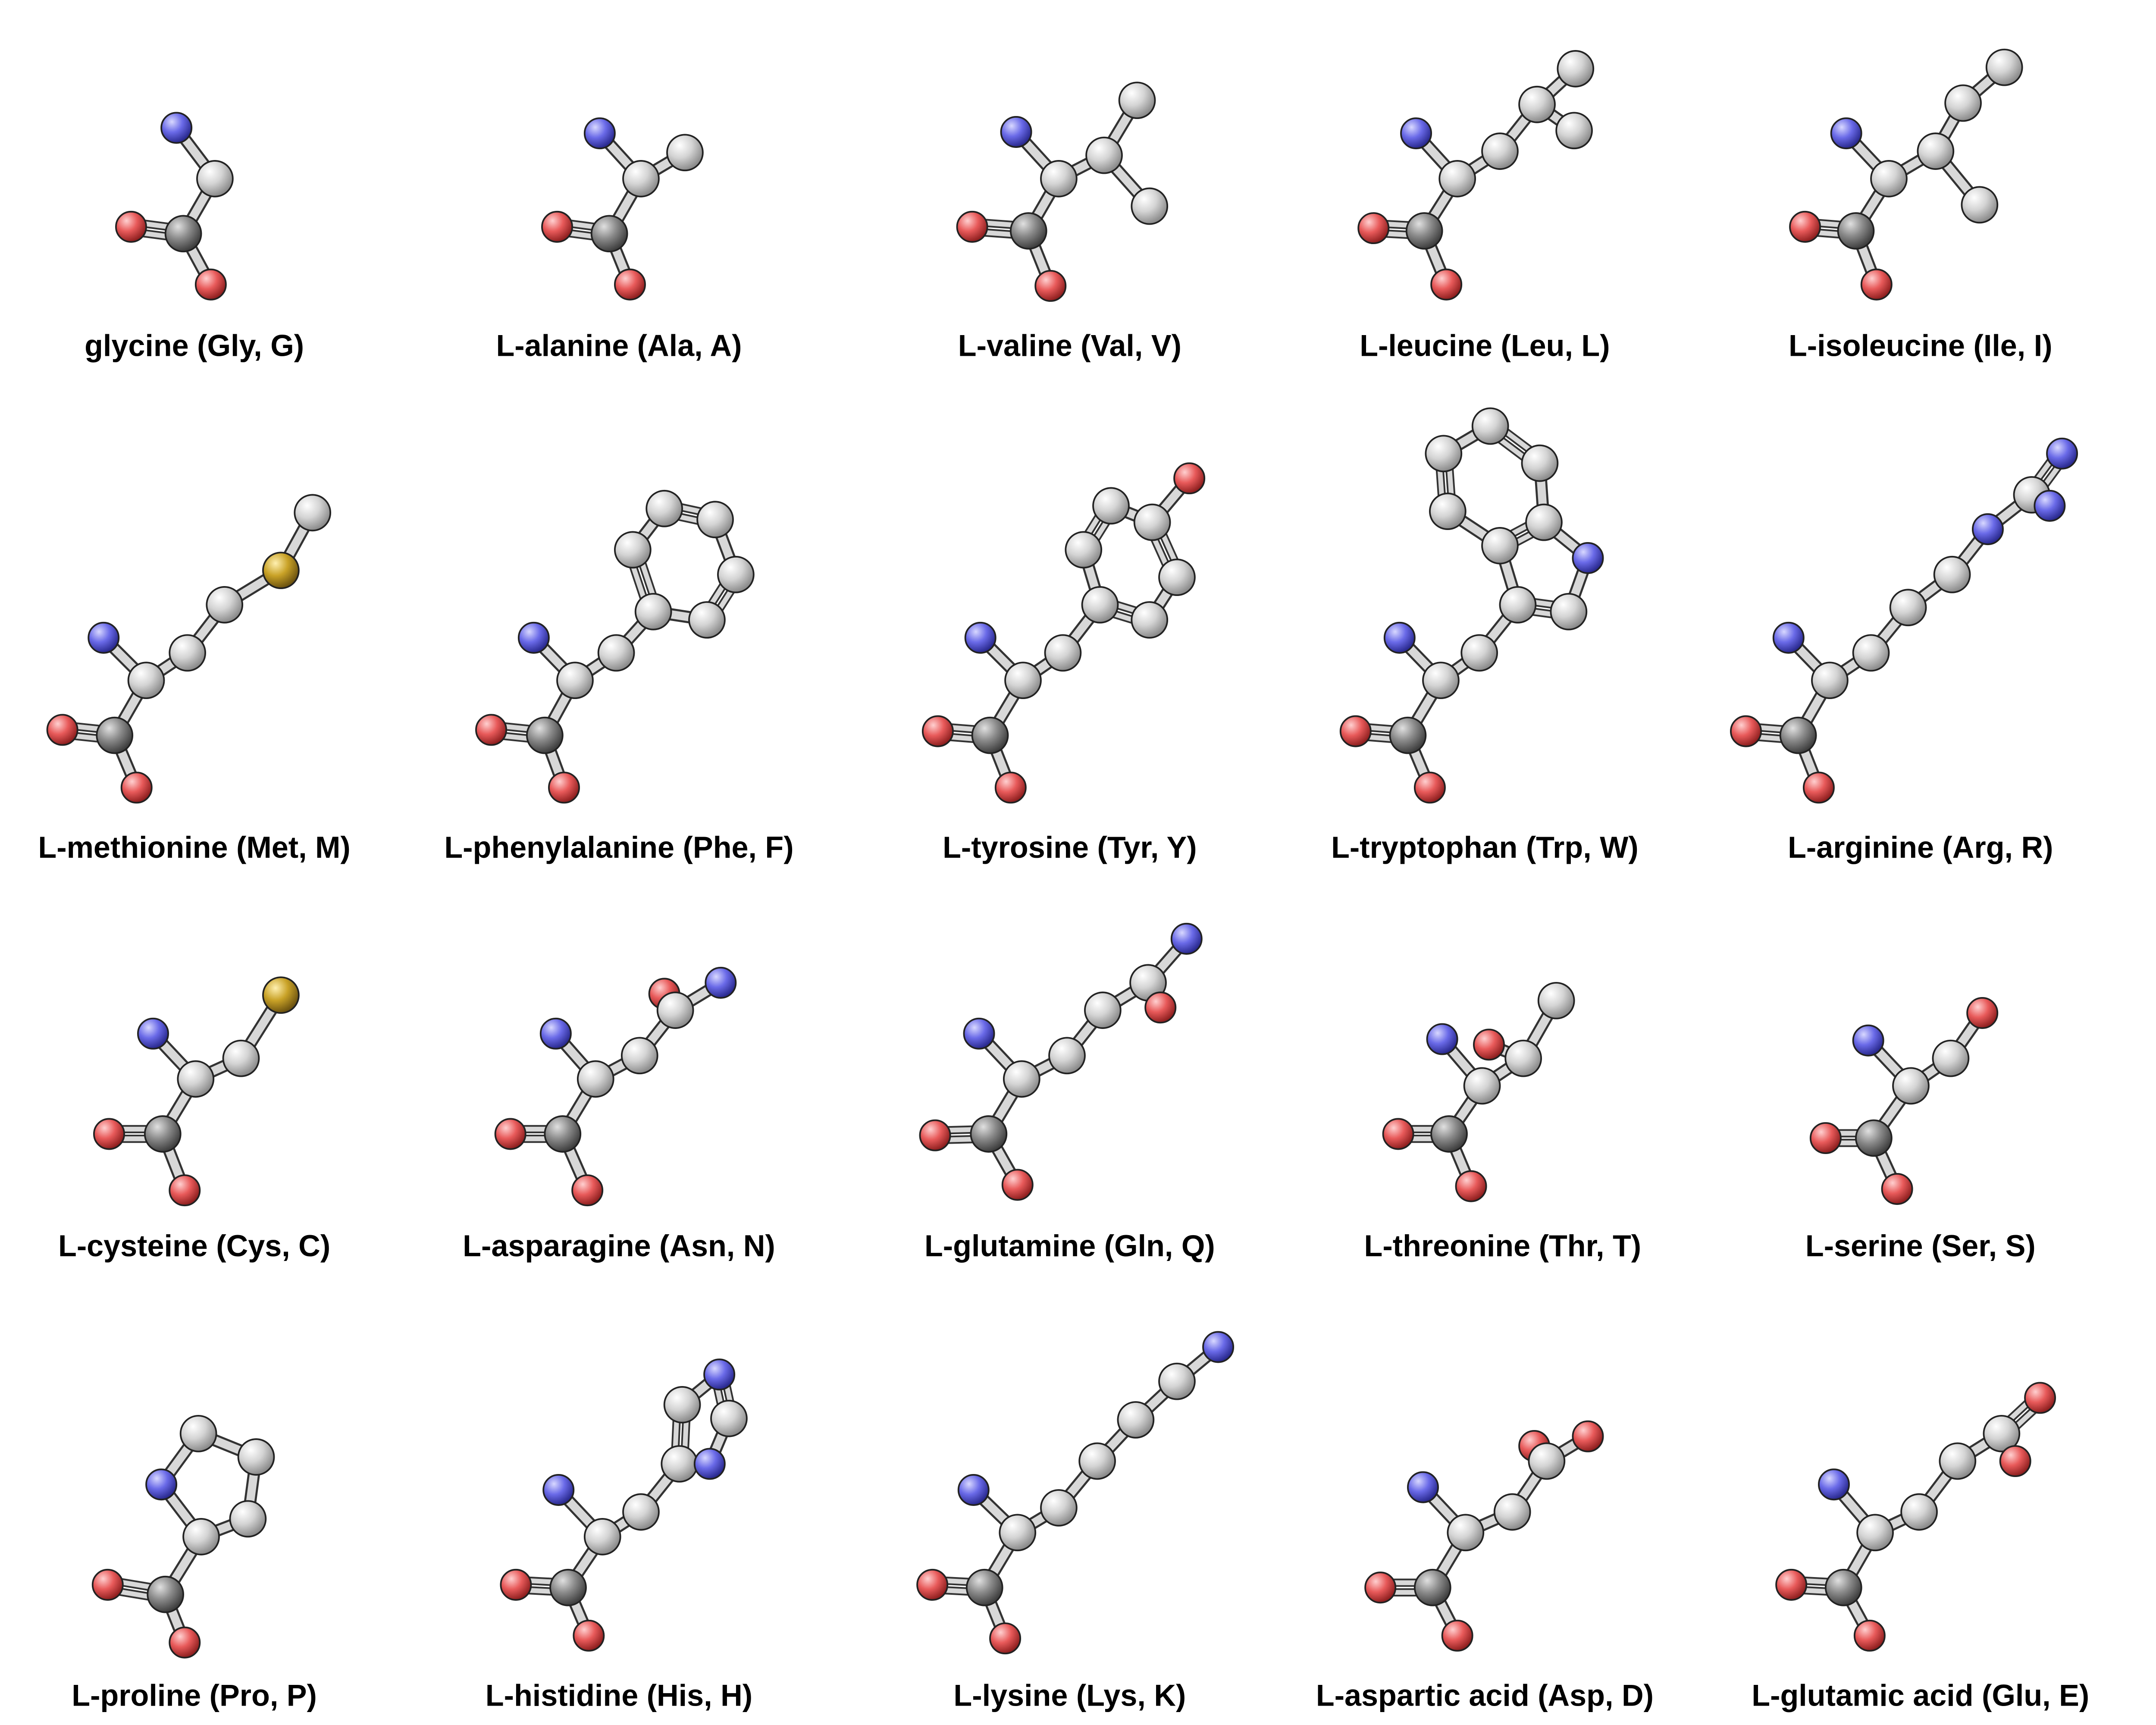 This screenshot has width=2156, height=1725. I want to click on molecule-label: L-glutamine (Gln, Q), so click(1069, 1246).